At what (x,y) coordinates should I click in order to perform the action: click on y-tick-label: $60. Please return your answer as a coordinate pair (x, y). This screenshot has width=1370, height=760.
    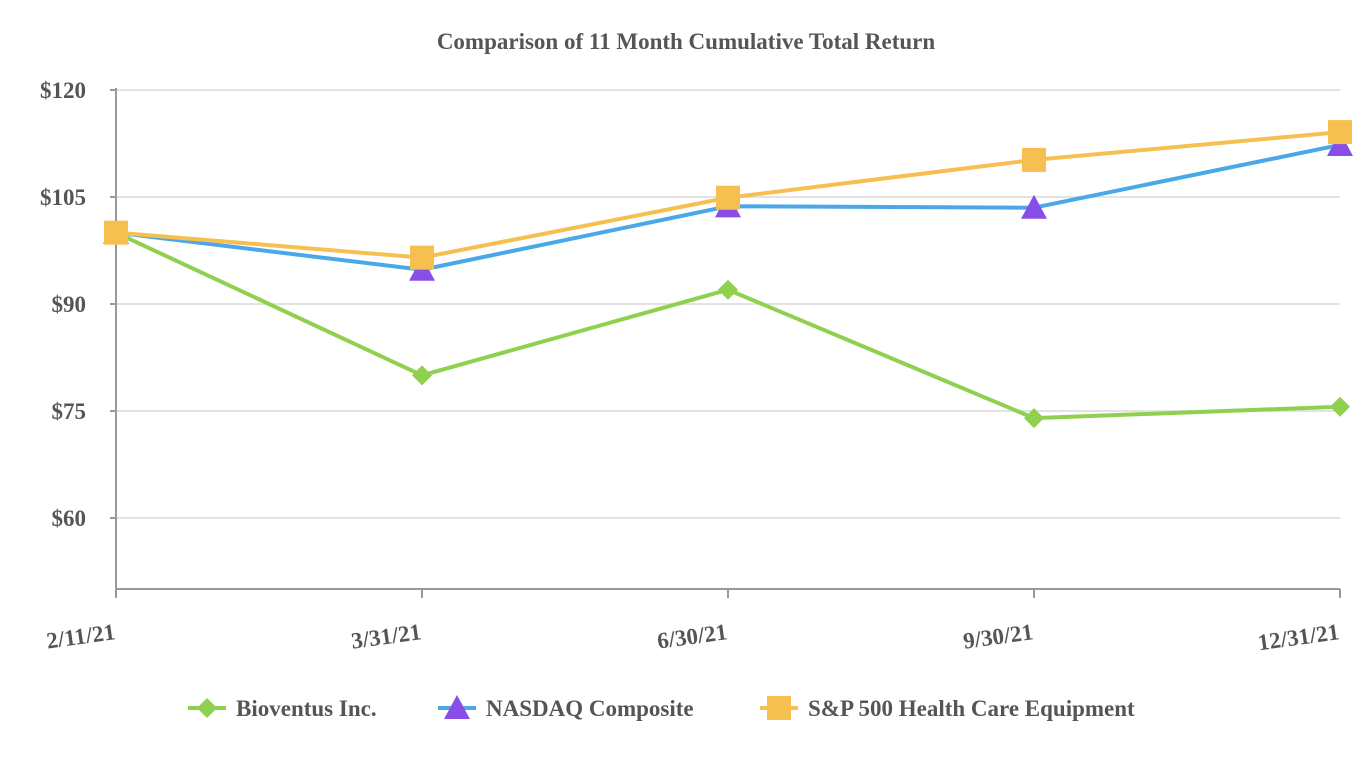
    Looking at the image, I should click on (69, 518).